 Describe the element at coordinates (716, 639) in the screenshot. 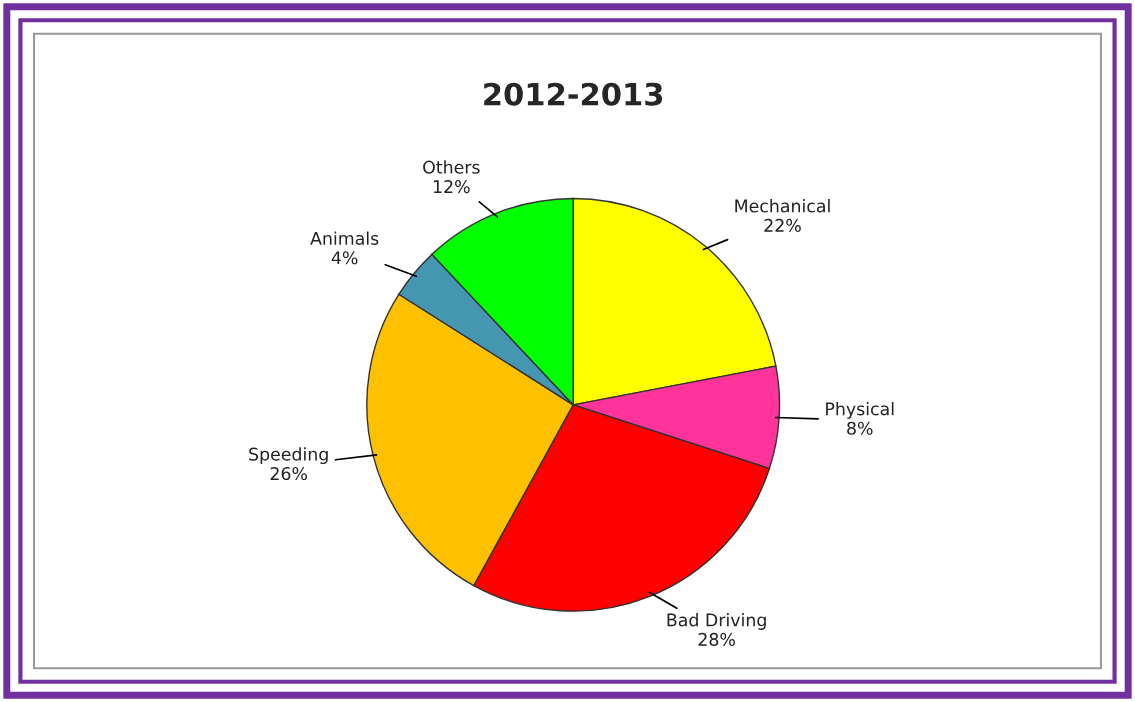

I see `data-label: 28%` at that location.